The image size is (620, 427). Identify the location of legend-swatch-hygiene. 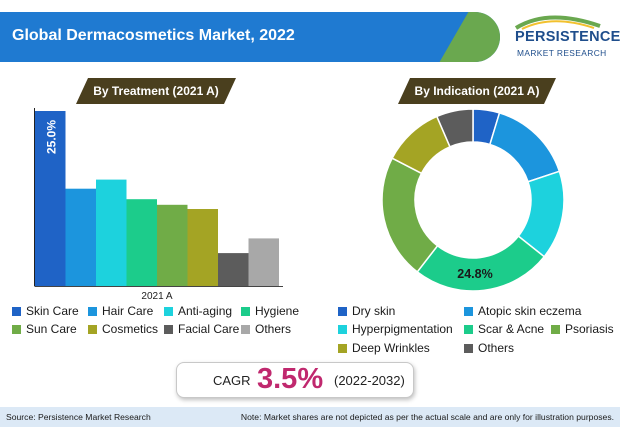
(245, 311).